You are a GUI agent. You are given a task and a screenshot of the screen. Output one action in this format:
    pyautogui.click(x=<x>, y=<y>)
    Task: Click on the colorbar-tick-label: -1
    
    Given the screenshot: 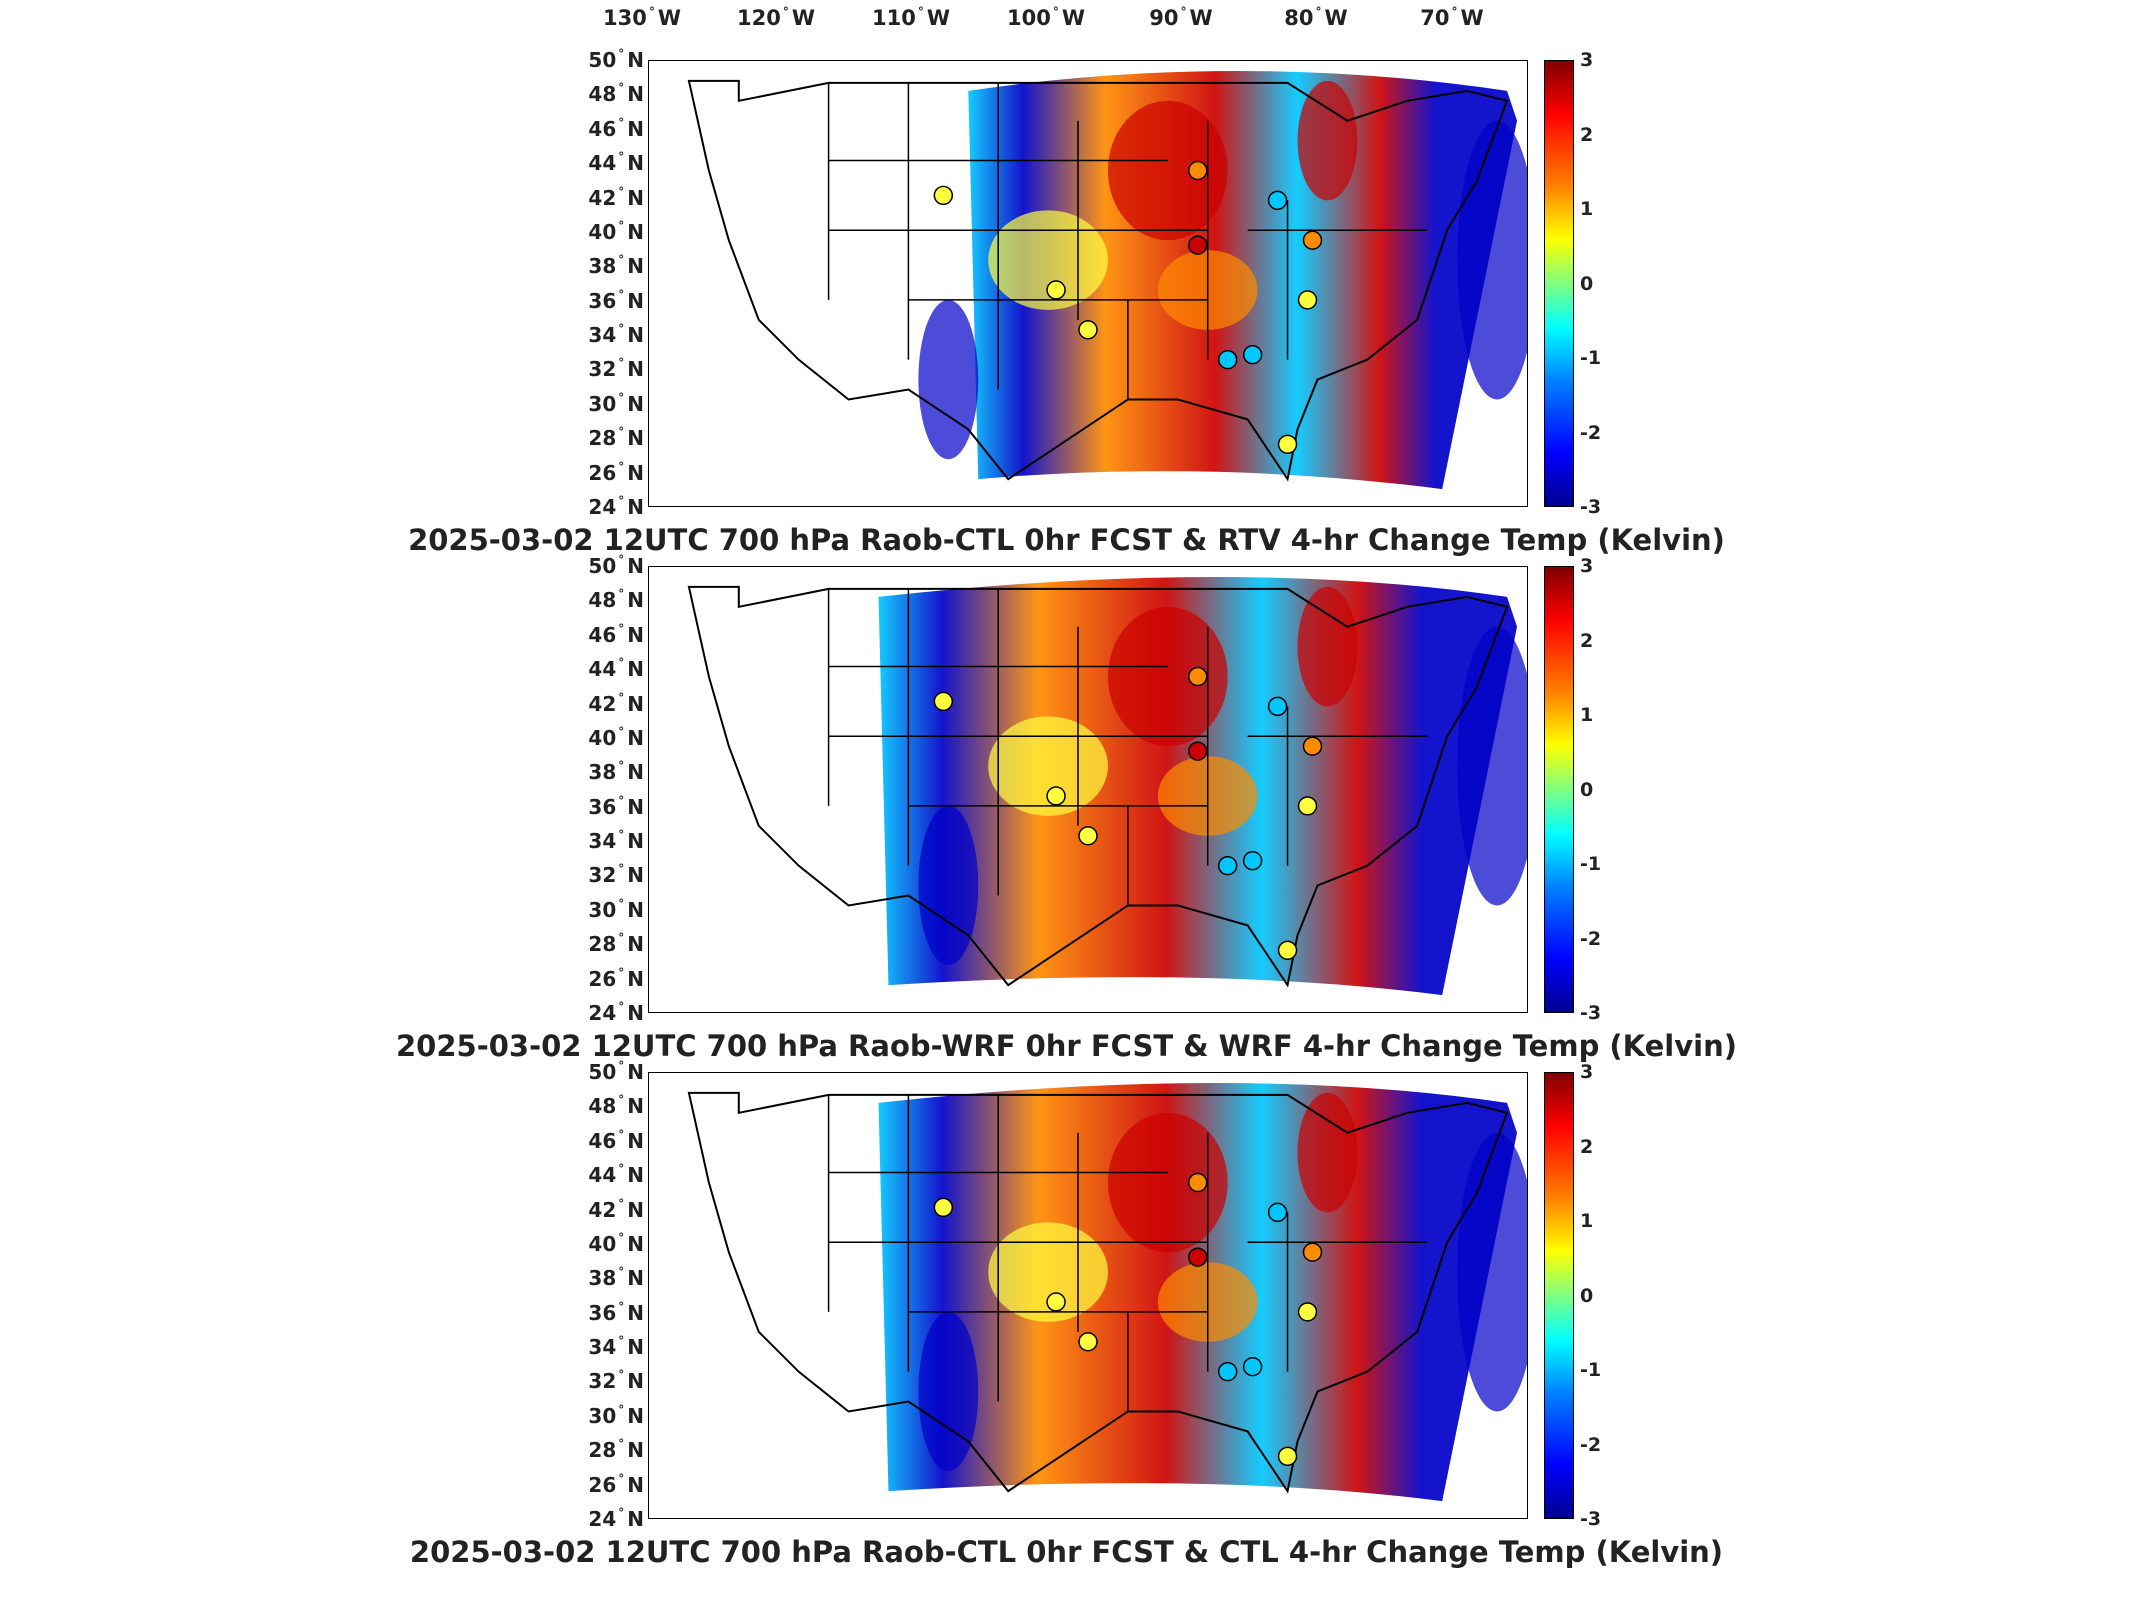 What is the action you would take?
    pyautogui.click(x=1591, y=864)
    